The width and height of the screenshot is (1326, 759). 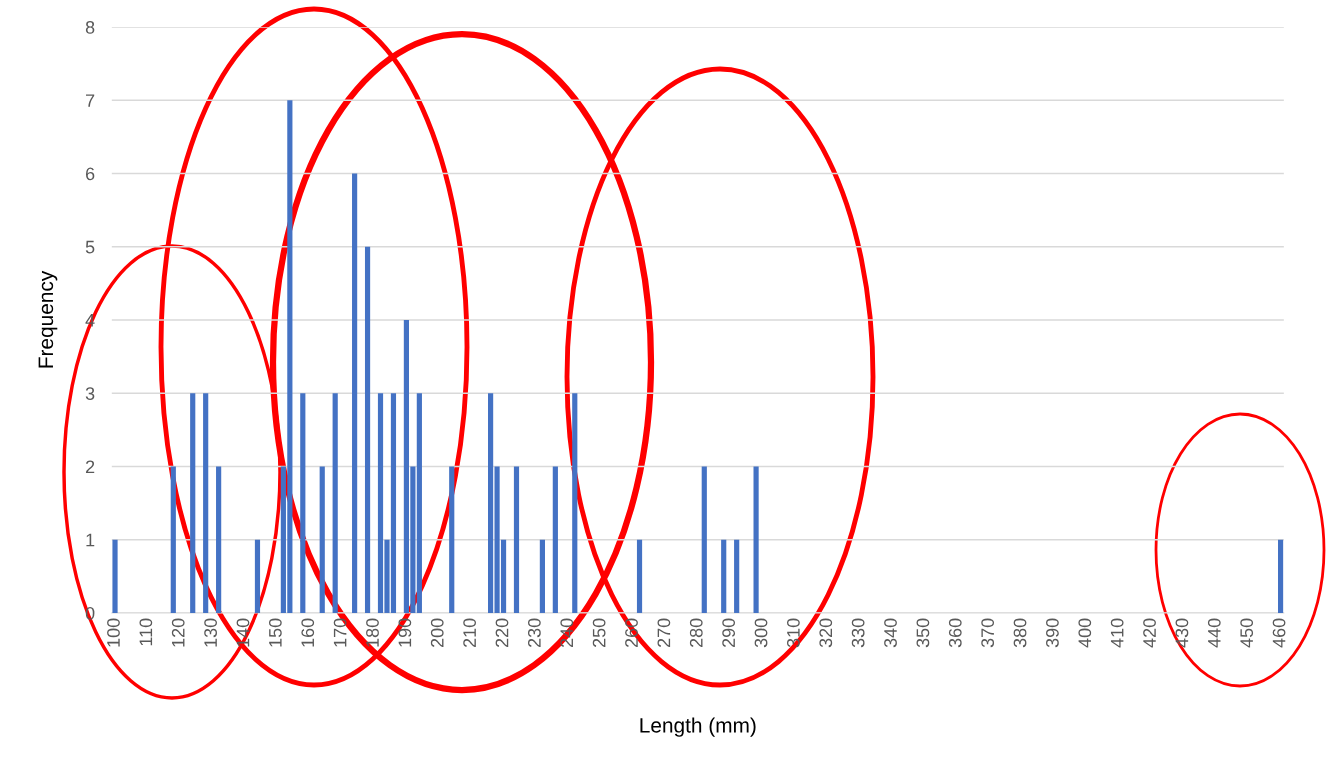 What do you see at coordinates (761, 633) in the screenshot?
I see `x-tick-label: 300` at bounding box center [761, 633].